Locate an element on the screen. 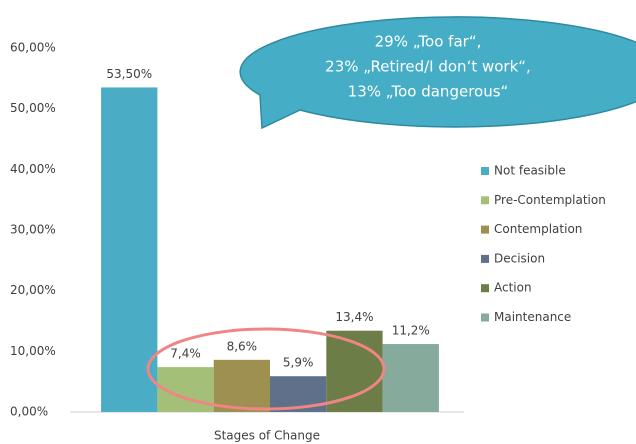 This screenshot has width=636, height=444. x-tick-label: Stages of Change is located at coordinates (267, 436).